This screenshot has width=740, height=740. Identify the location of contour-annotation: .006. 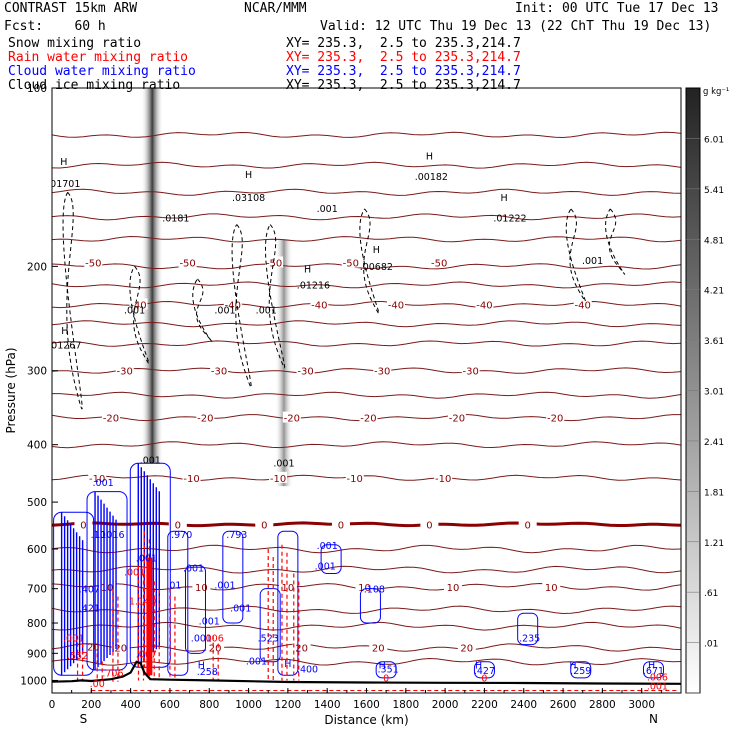
(213, 639).